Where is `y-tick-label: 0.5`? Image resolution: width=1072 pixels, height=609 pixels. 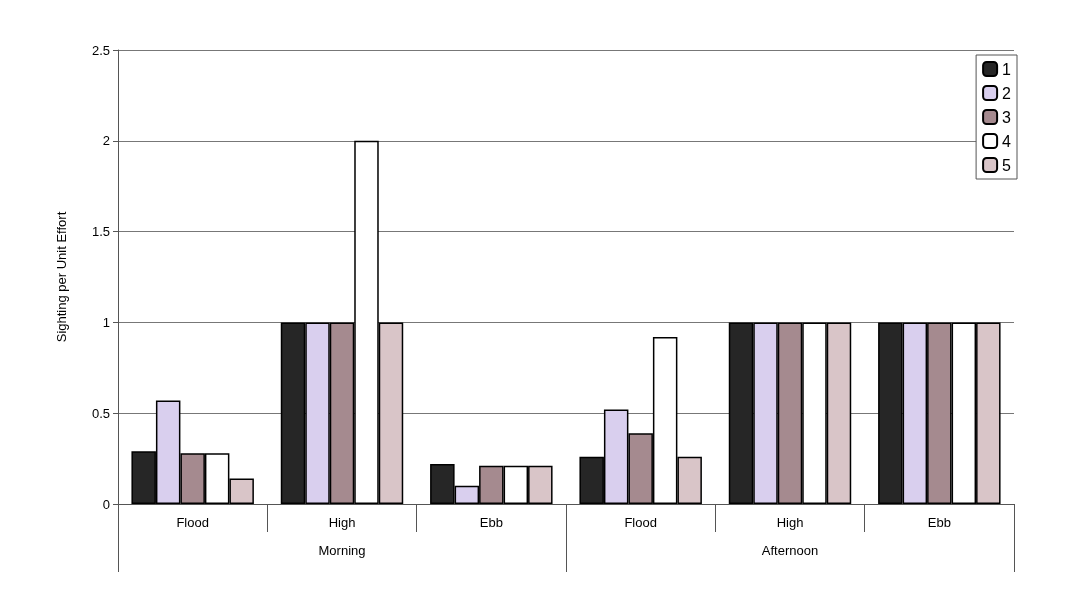 y-tick-label: 0.5 is located at coordinates (100, 413).